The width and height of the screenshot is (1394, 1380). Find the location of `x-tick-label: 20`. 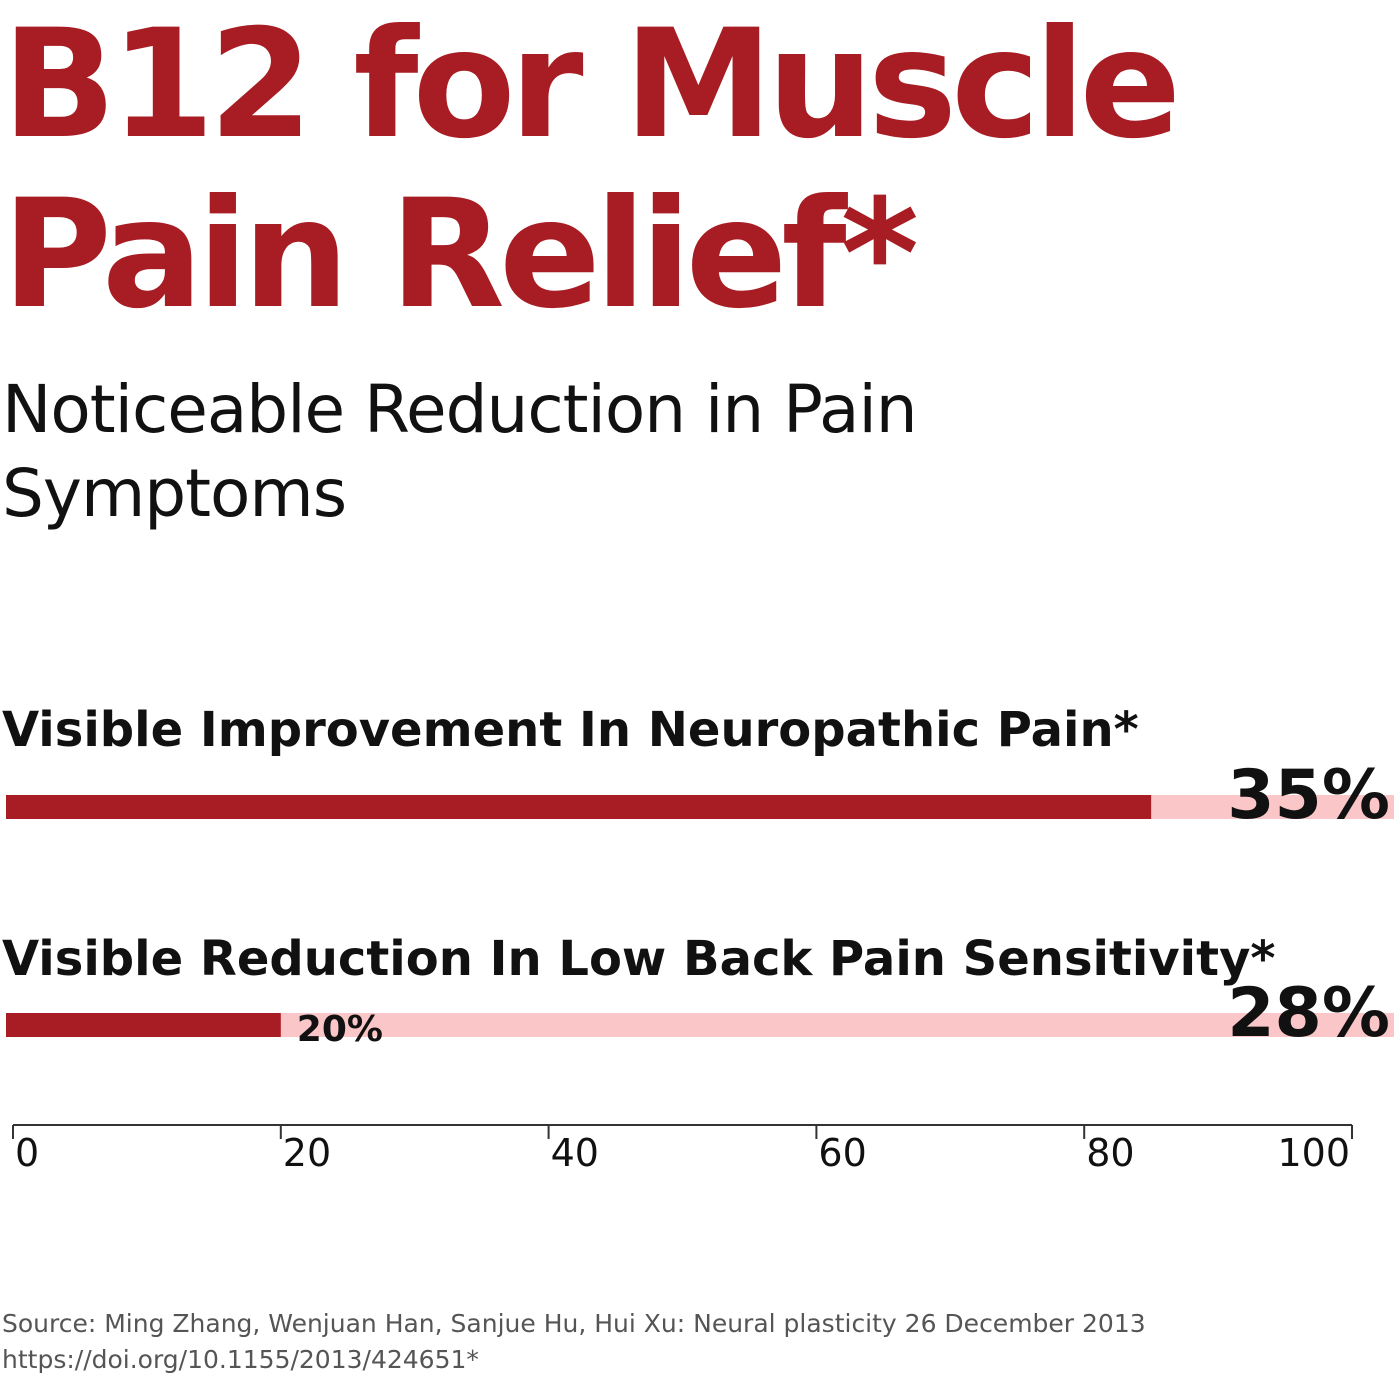

x-tick-label: 20 is located at coordinates (307, 1153).